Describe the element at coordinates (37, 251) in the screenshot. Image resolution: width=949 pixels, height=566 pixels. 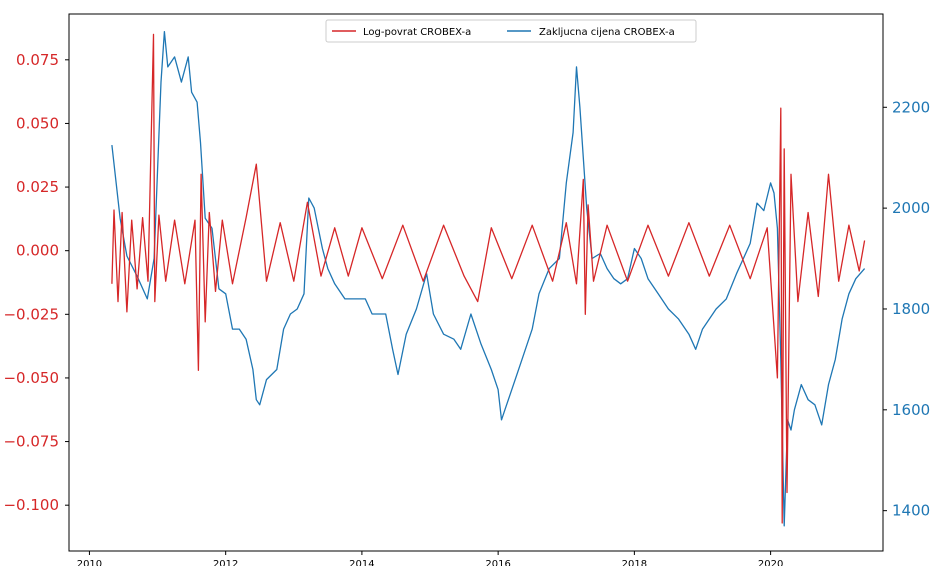
I see `y-left-tick-label: 0.000` at that location.